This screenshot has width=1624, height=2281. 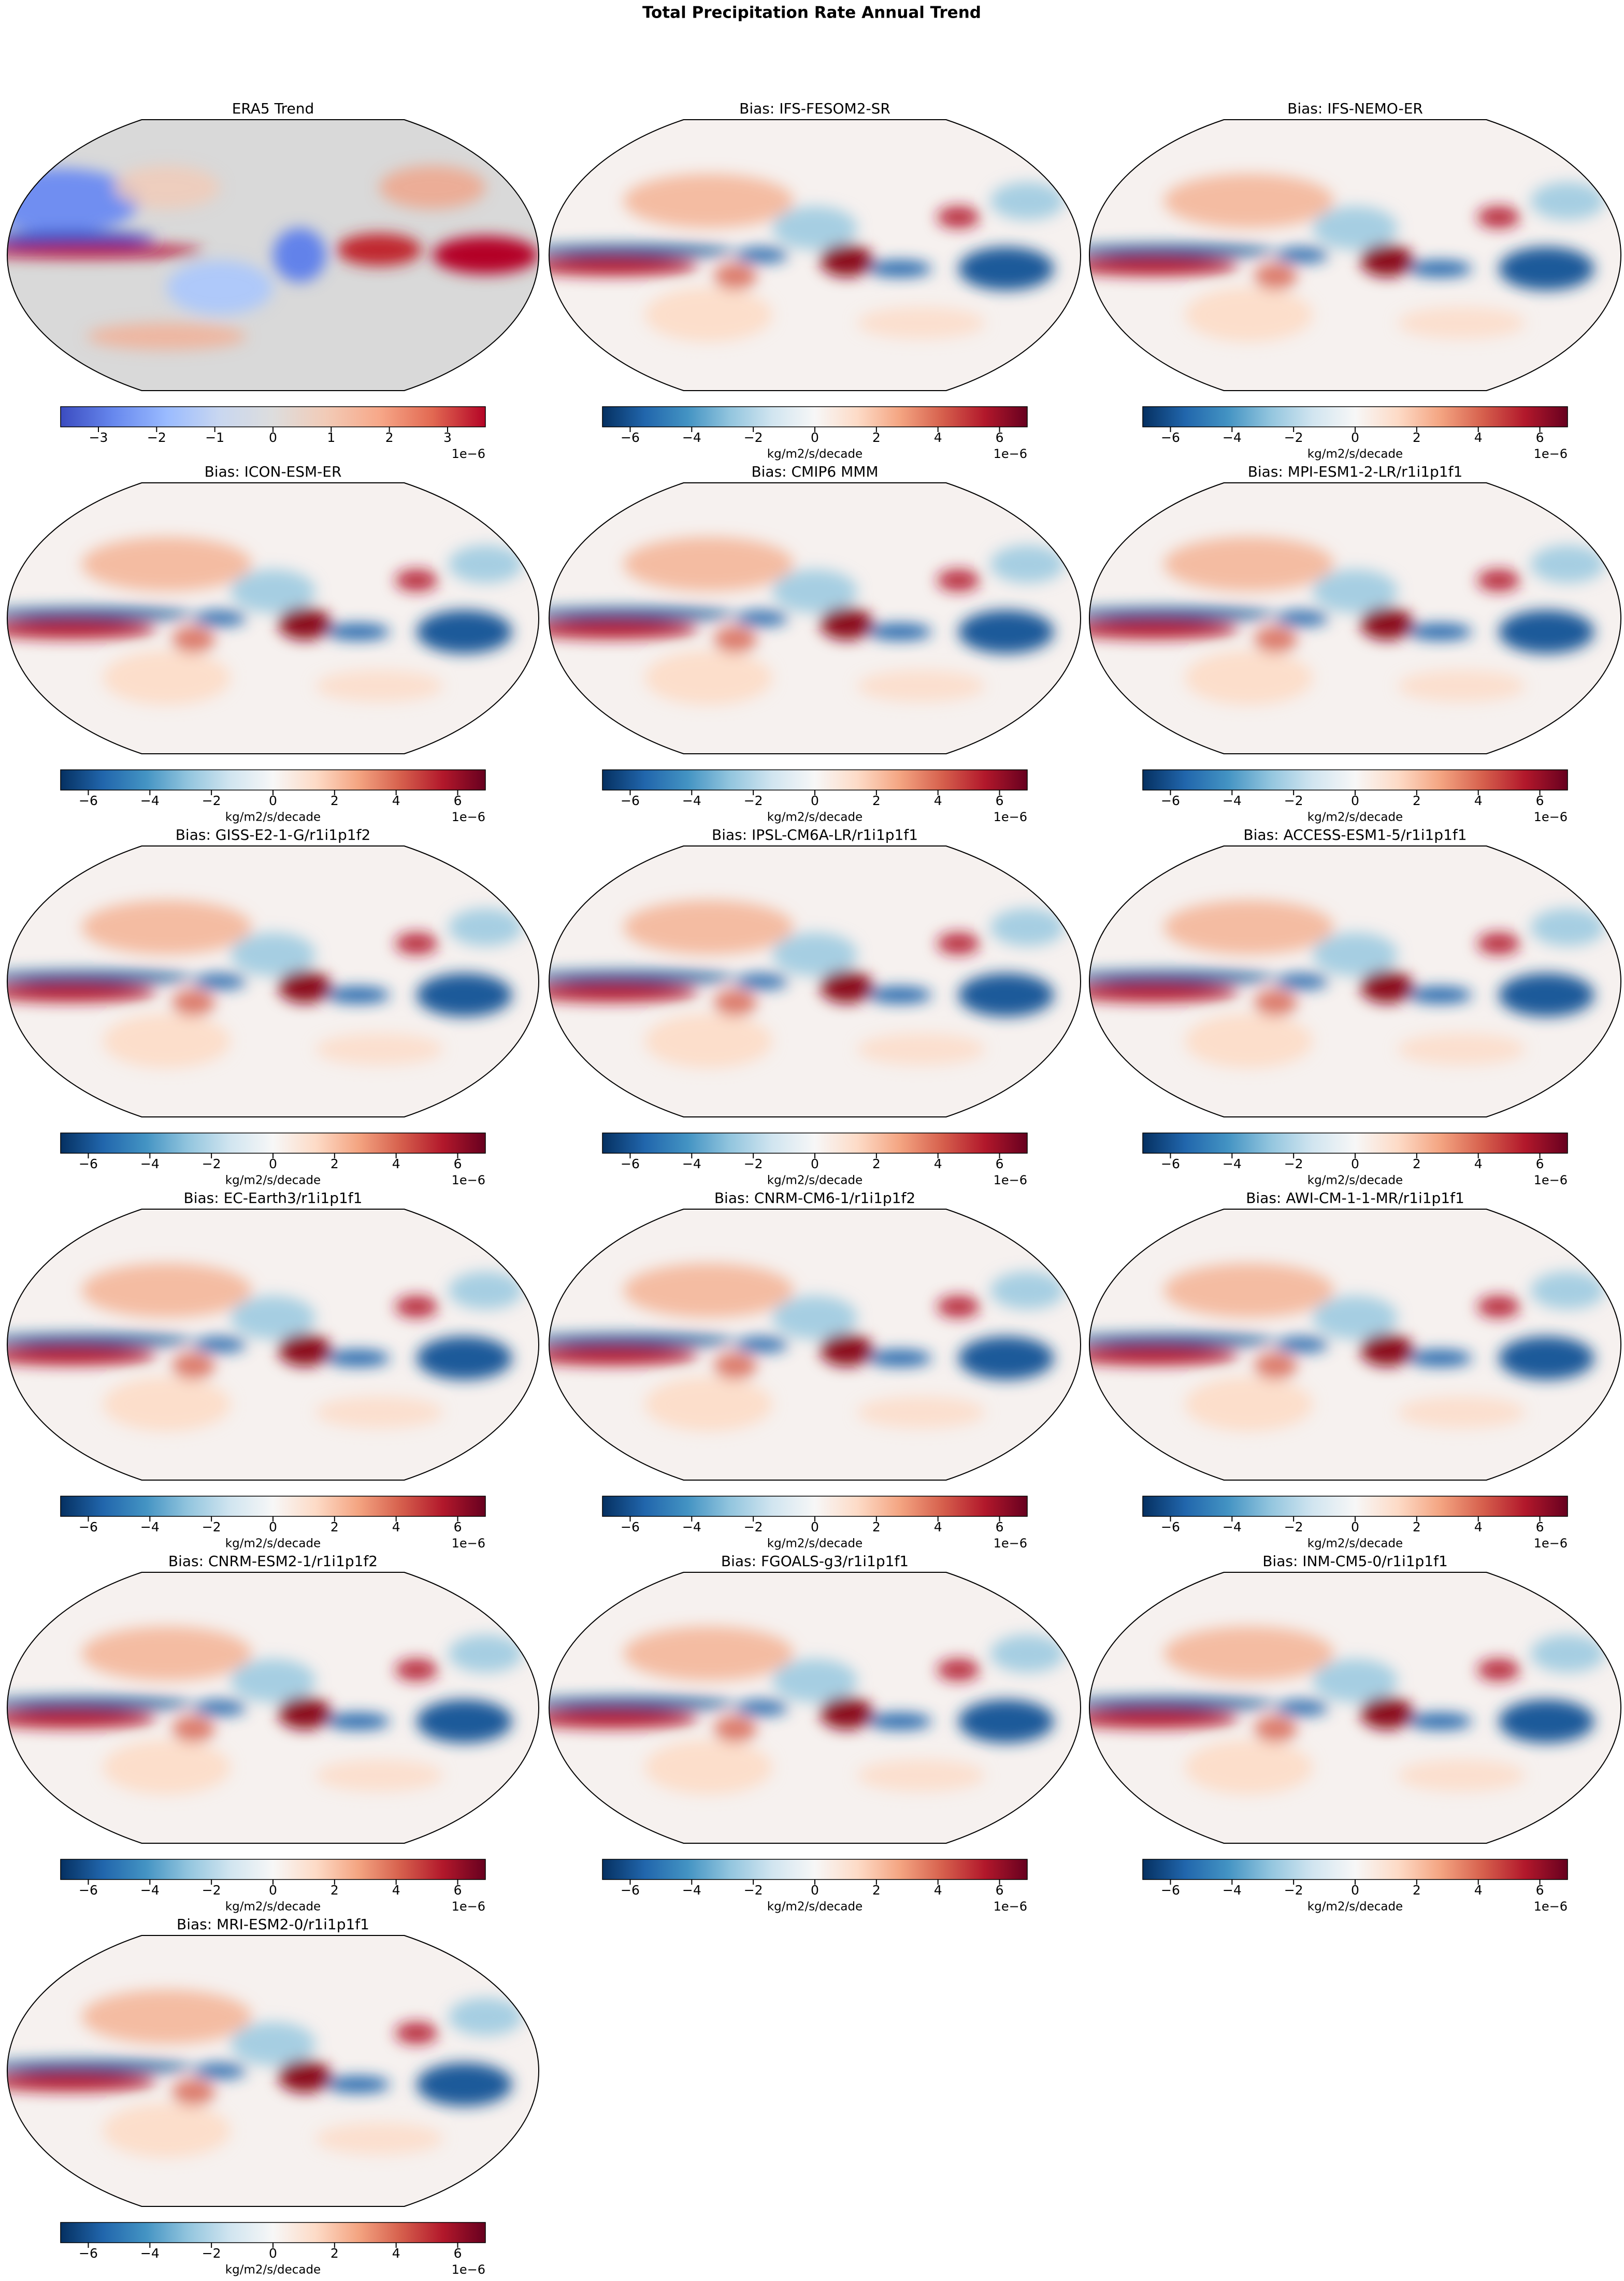 What do you see at coordinates (448, 437) in the screenshot?
I see `colorbar-tick-label: 3` at bounding box center [448, 437].